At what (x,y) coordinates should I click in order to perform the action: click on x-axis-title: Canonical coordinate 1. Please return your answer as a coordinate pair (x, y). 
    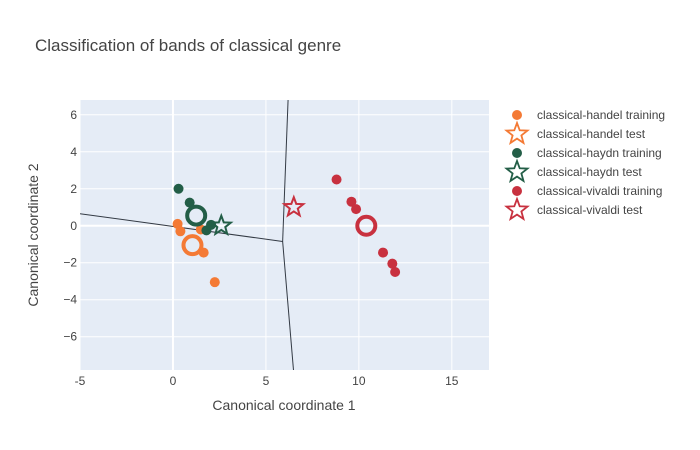
    Looking at the image, I should click on (283, 405).